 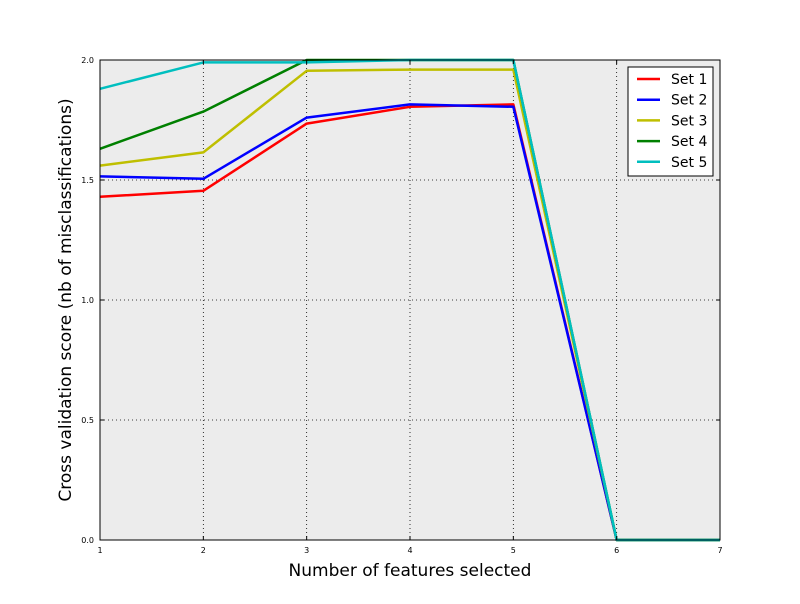 I want to click on x-tick-label: 2, so click(x=203, y=550).